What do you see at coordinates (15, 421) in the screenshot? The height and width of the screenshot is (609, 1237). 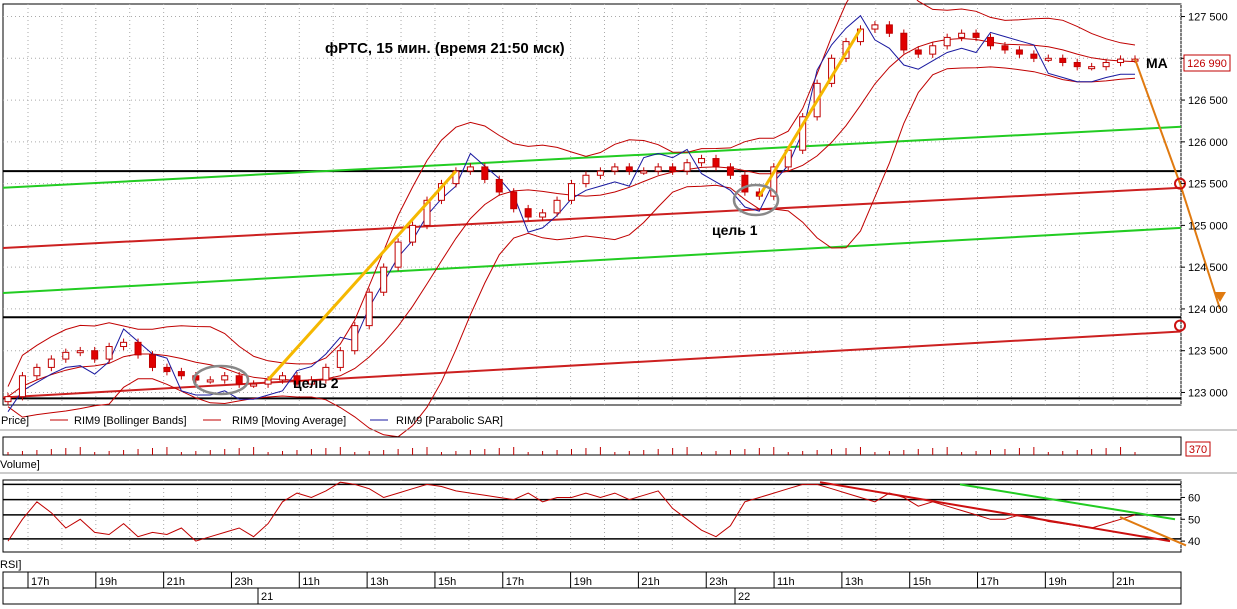 I see `legend-price: Price]` at bounding box center [15, 421].